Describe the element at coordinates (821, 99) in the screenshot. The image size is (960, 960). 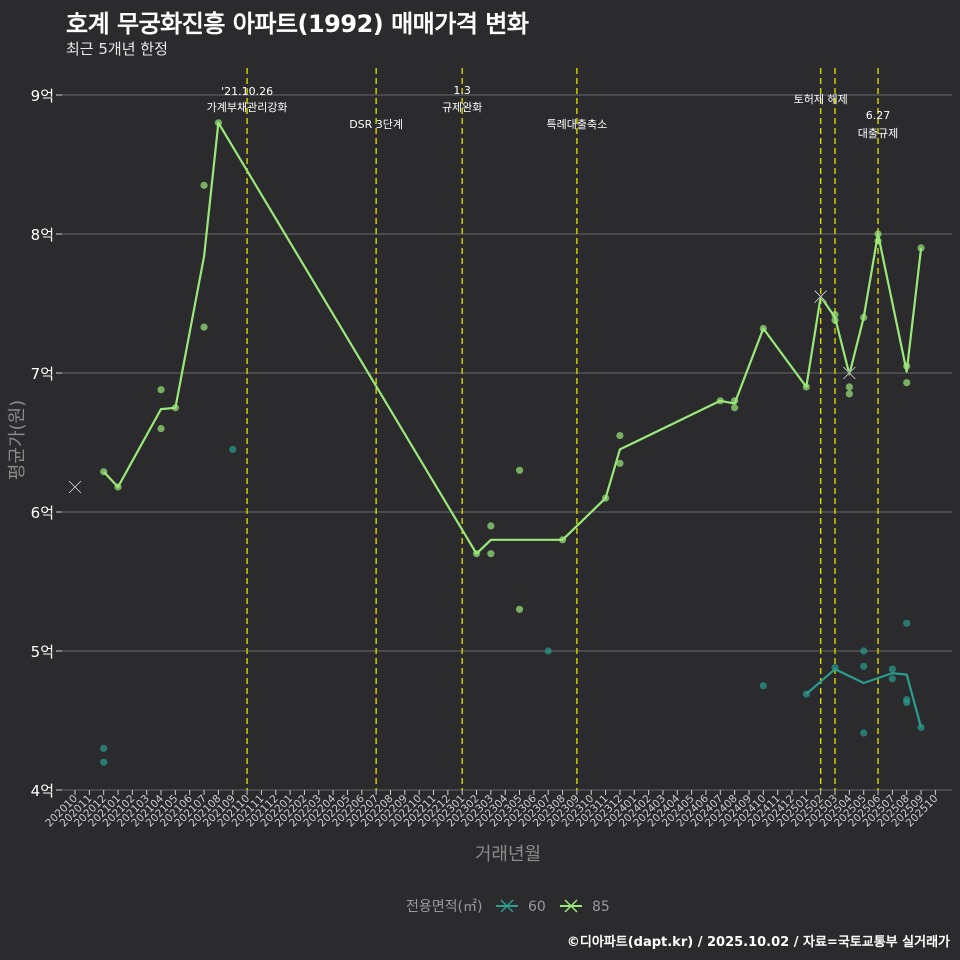
I see `event-label-text: 토허제 해제` at that location.